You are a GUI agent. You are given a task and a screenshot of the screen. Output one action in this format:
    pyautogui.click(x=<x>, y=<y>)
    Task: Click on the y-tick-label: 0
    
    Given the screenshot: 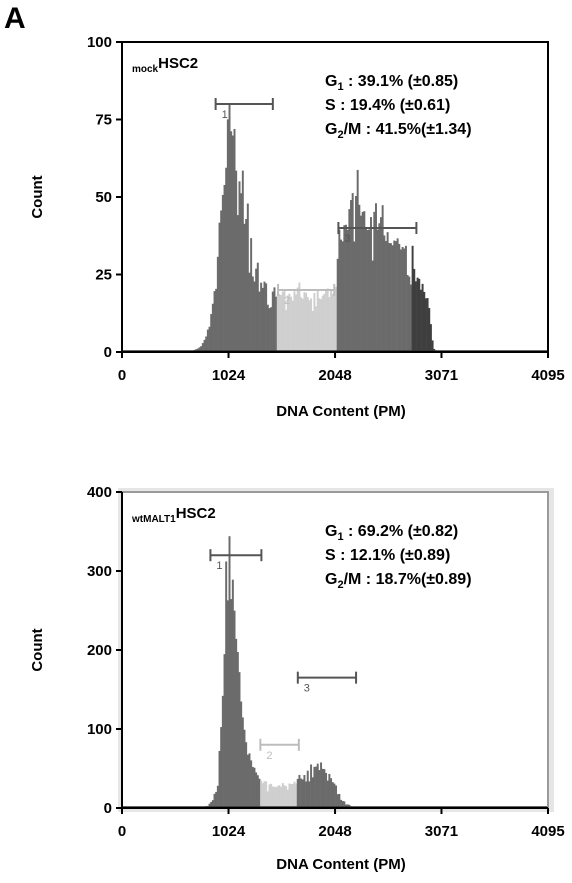 What is the action you would take?
    pyautogui.click(x=108, y=352)
    